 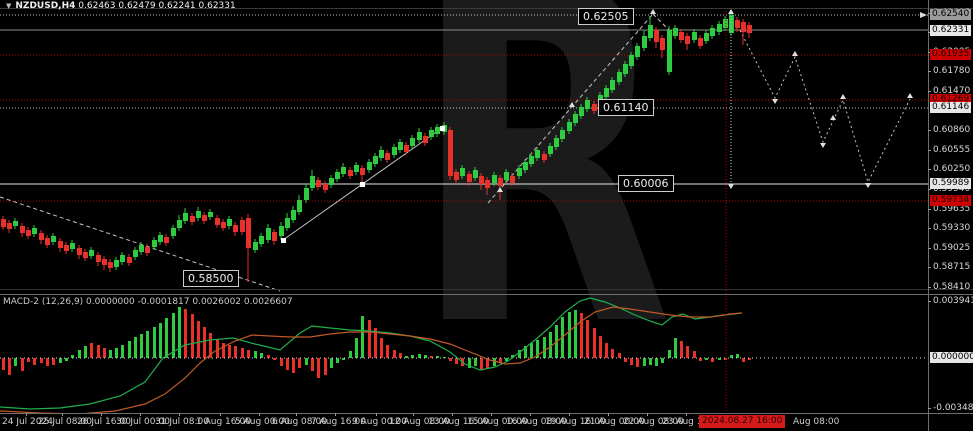 What do you see at coordinates (952, 287) in the screenshot?
I see `price-tick-label: 0.58410` at bounding box center [952, 287].